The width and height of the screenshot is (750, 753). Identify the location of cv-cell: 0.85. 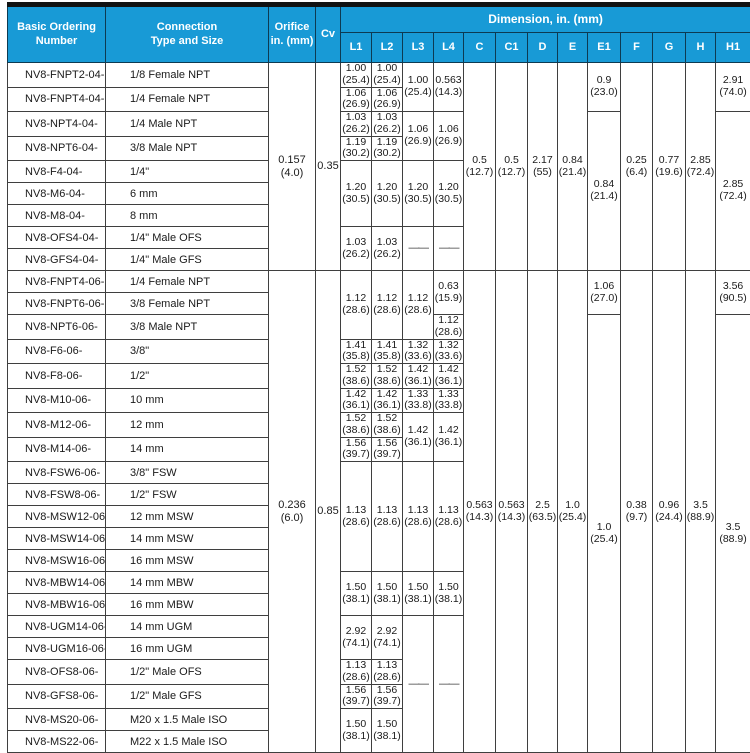
(328, 512).